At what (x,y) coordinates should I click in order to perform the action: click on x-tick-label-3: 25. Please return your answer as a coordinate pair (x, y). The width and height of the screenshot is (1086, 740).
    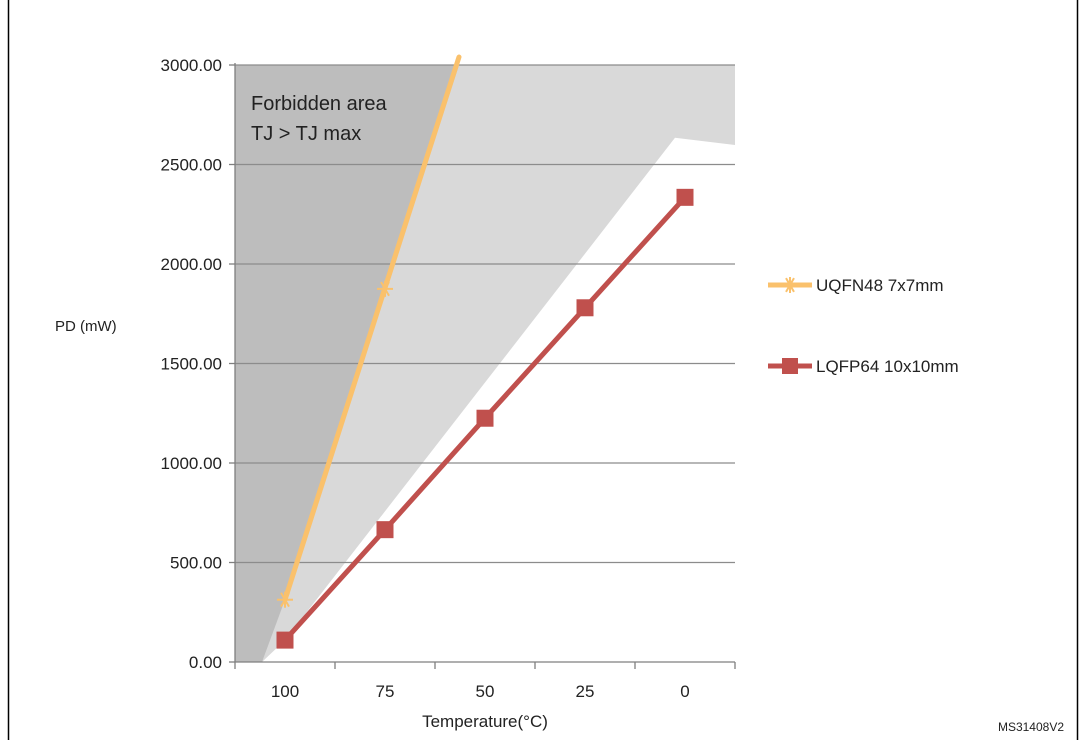
    Looking at the image, I should click on (585, 691).